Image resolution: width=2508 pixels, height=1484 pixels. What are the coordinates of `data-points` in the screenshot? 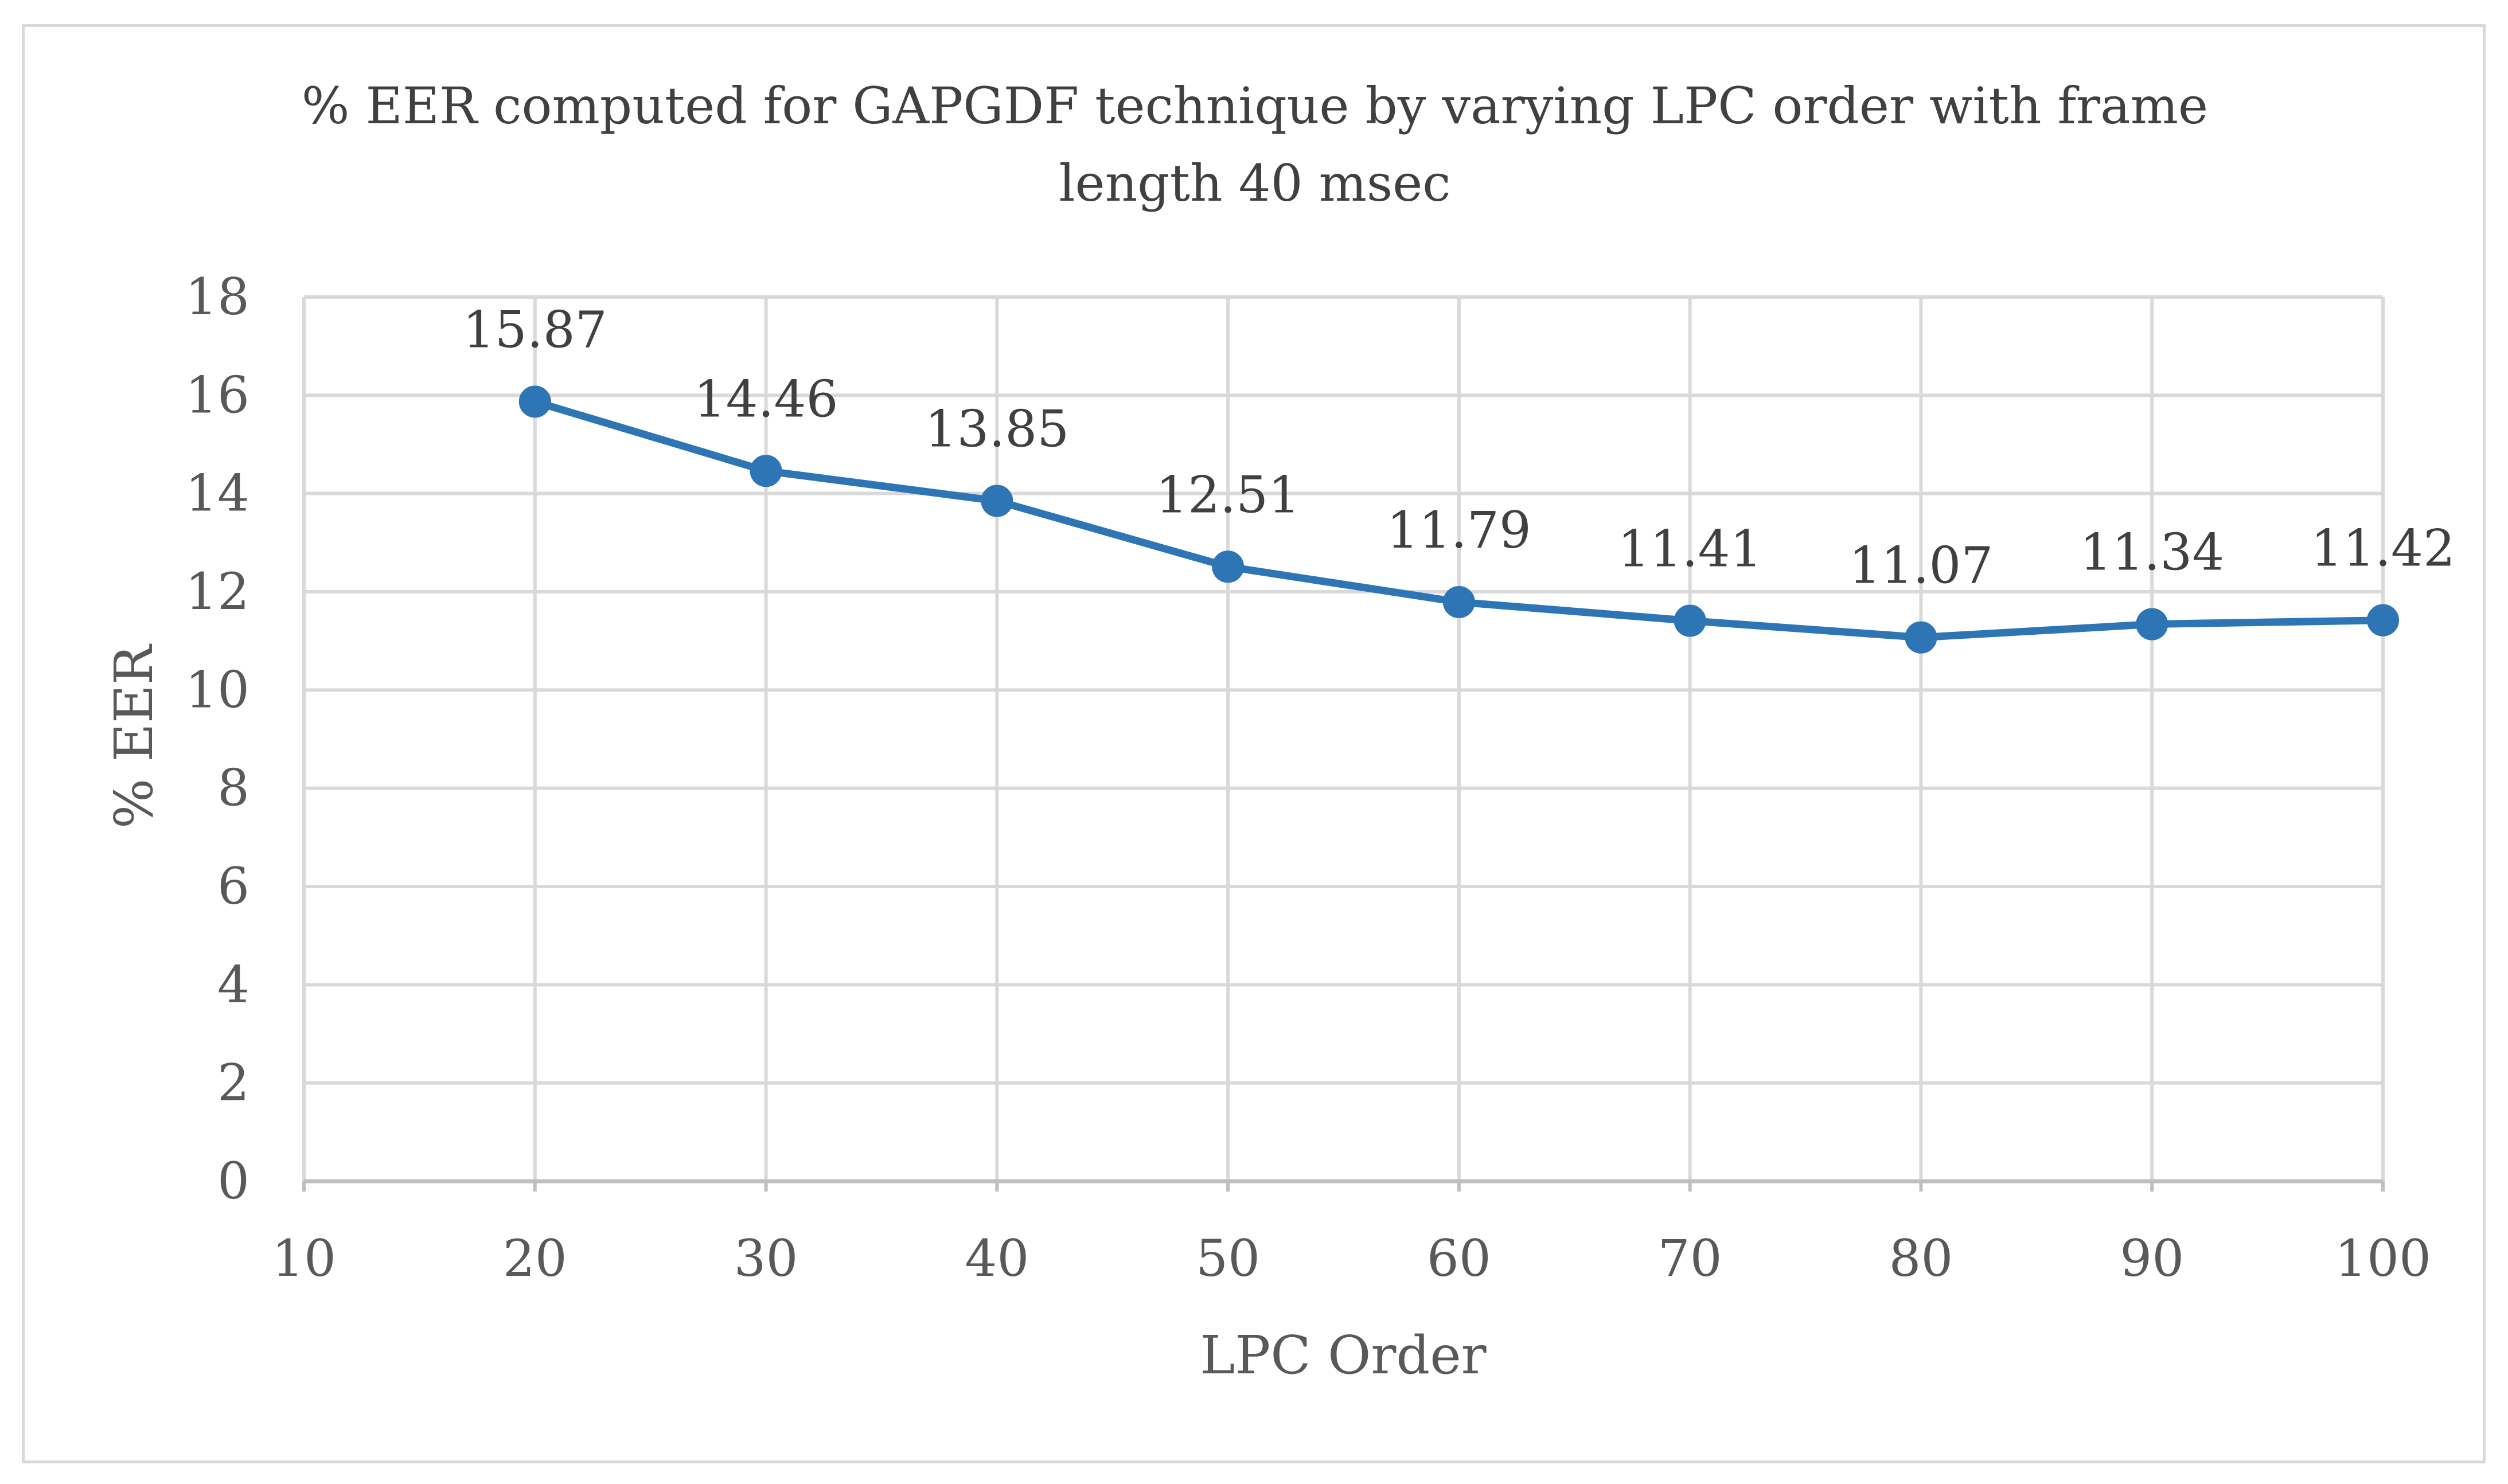 It's located at (1459, 519).